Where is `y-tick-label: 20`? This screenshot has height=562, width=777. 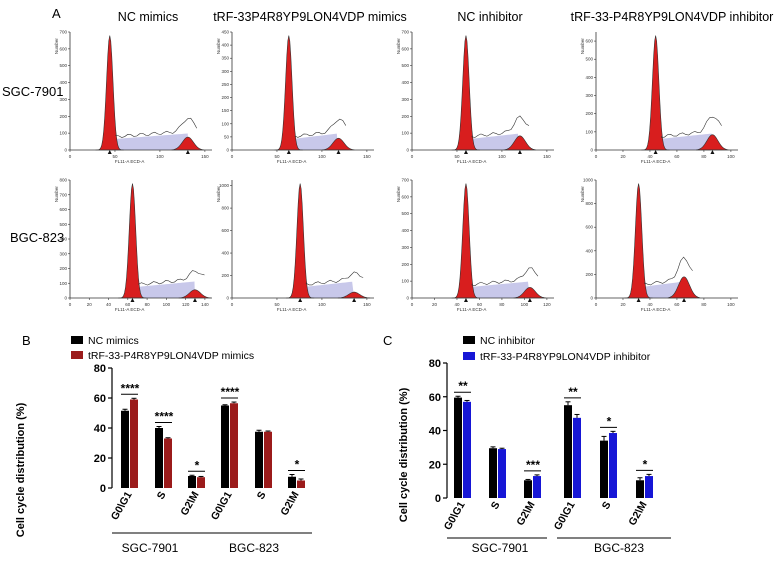
y-tick-label: 20 is located at coordinates (435, 465).